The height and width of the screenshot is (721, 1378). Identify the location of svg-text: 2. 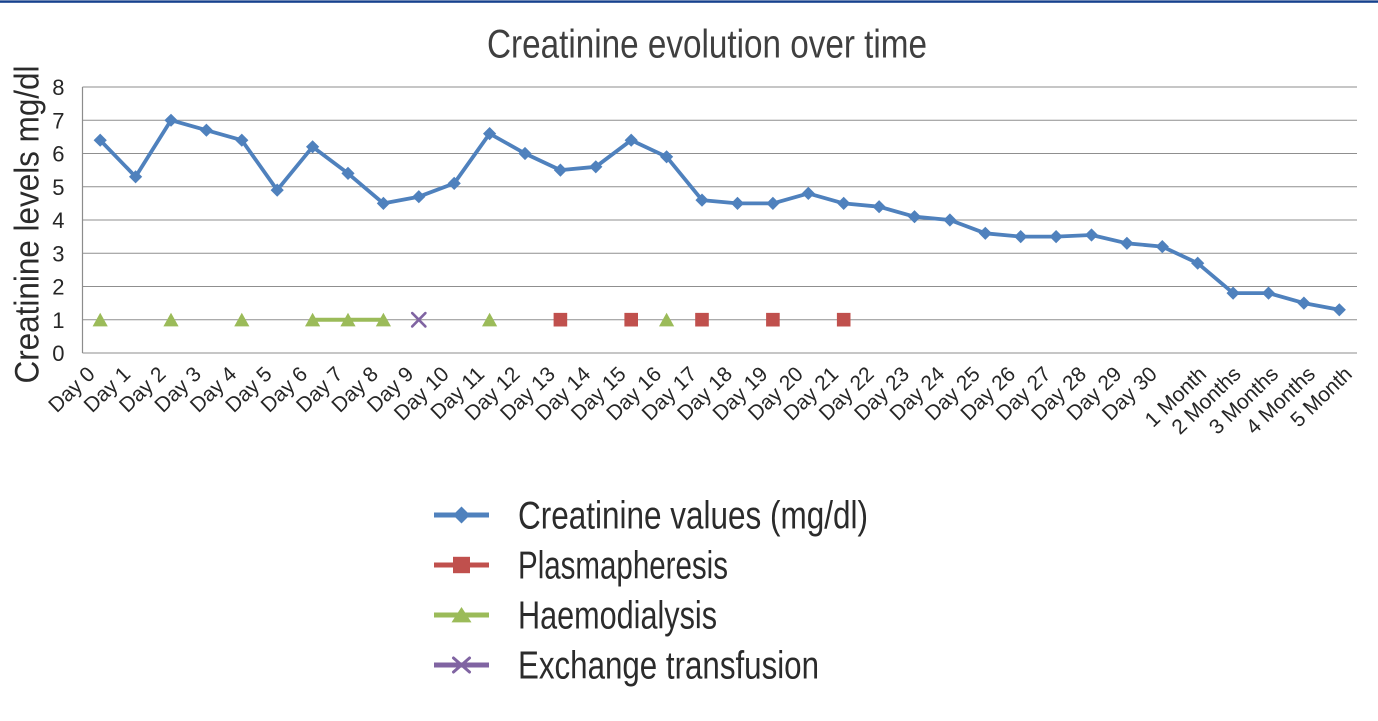
(58, 287).